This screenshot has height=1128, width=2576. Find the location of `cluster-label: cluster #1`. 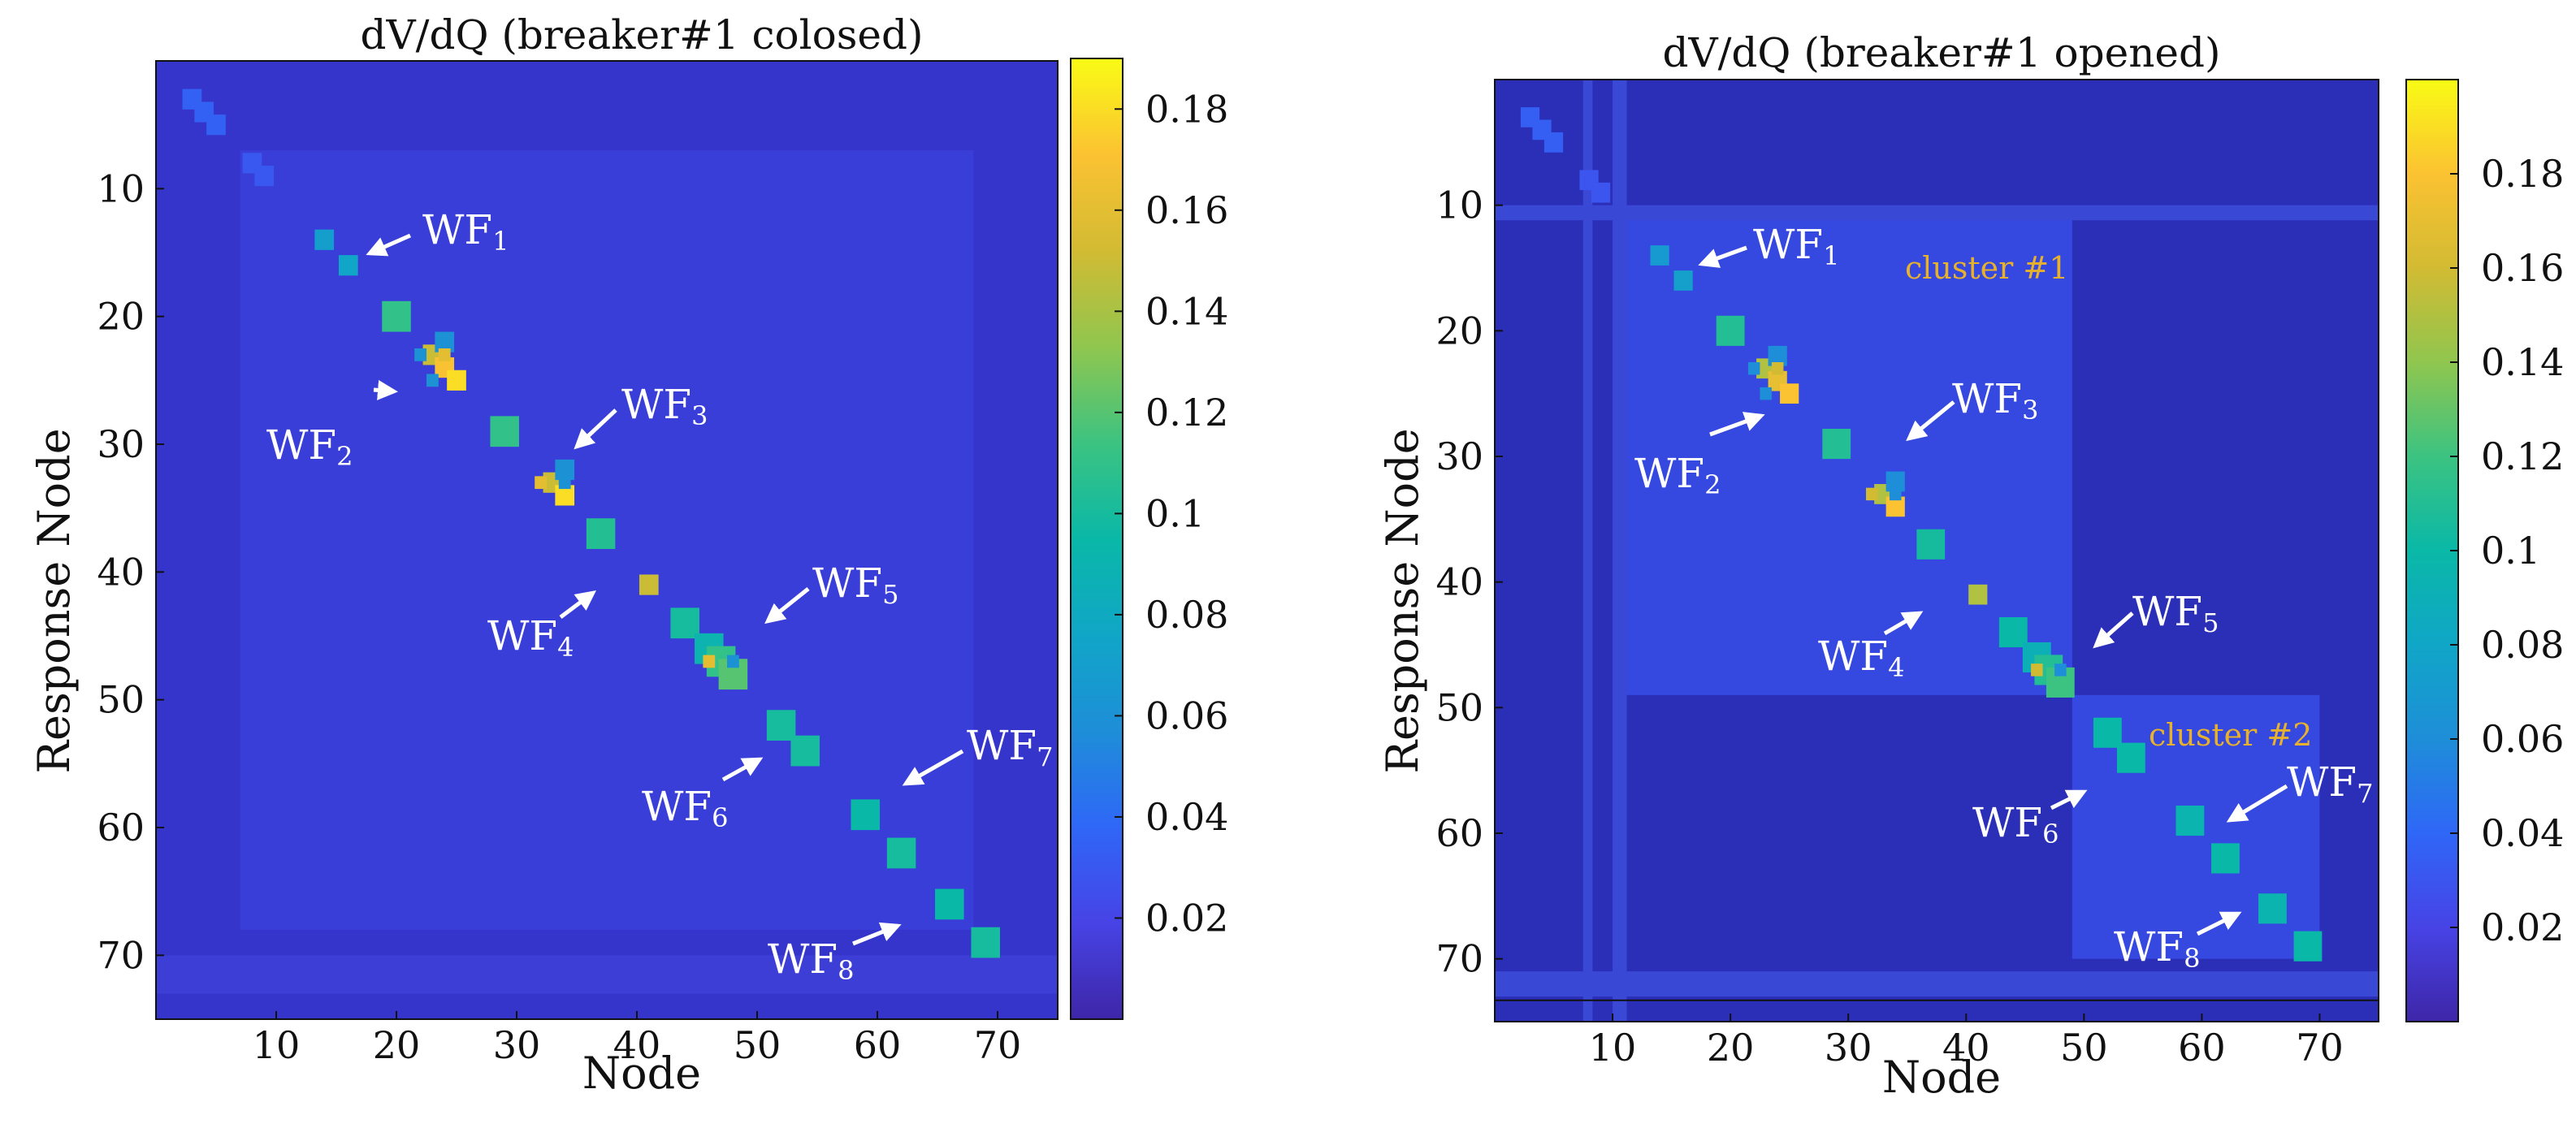

cluster-label: cluster #1 is located at coordinates (1986, 268).